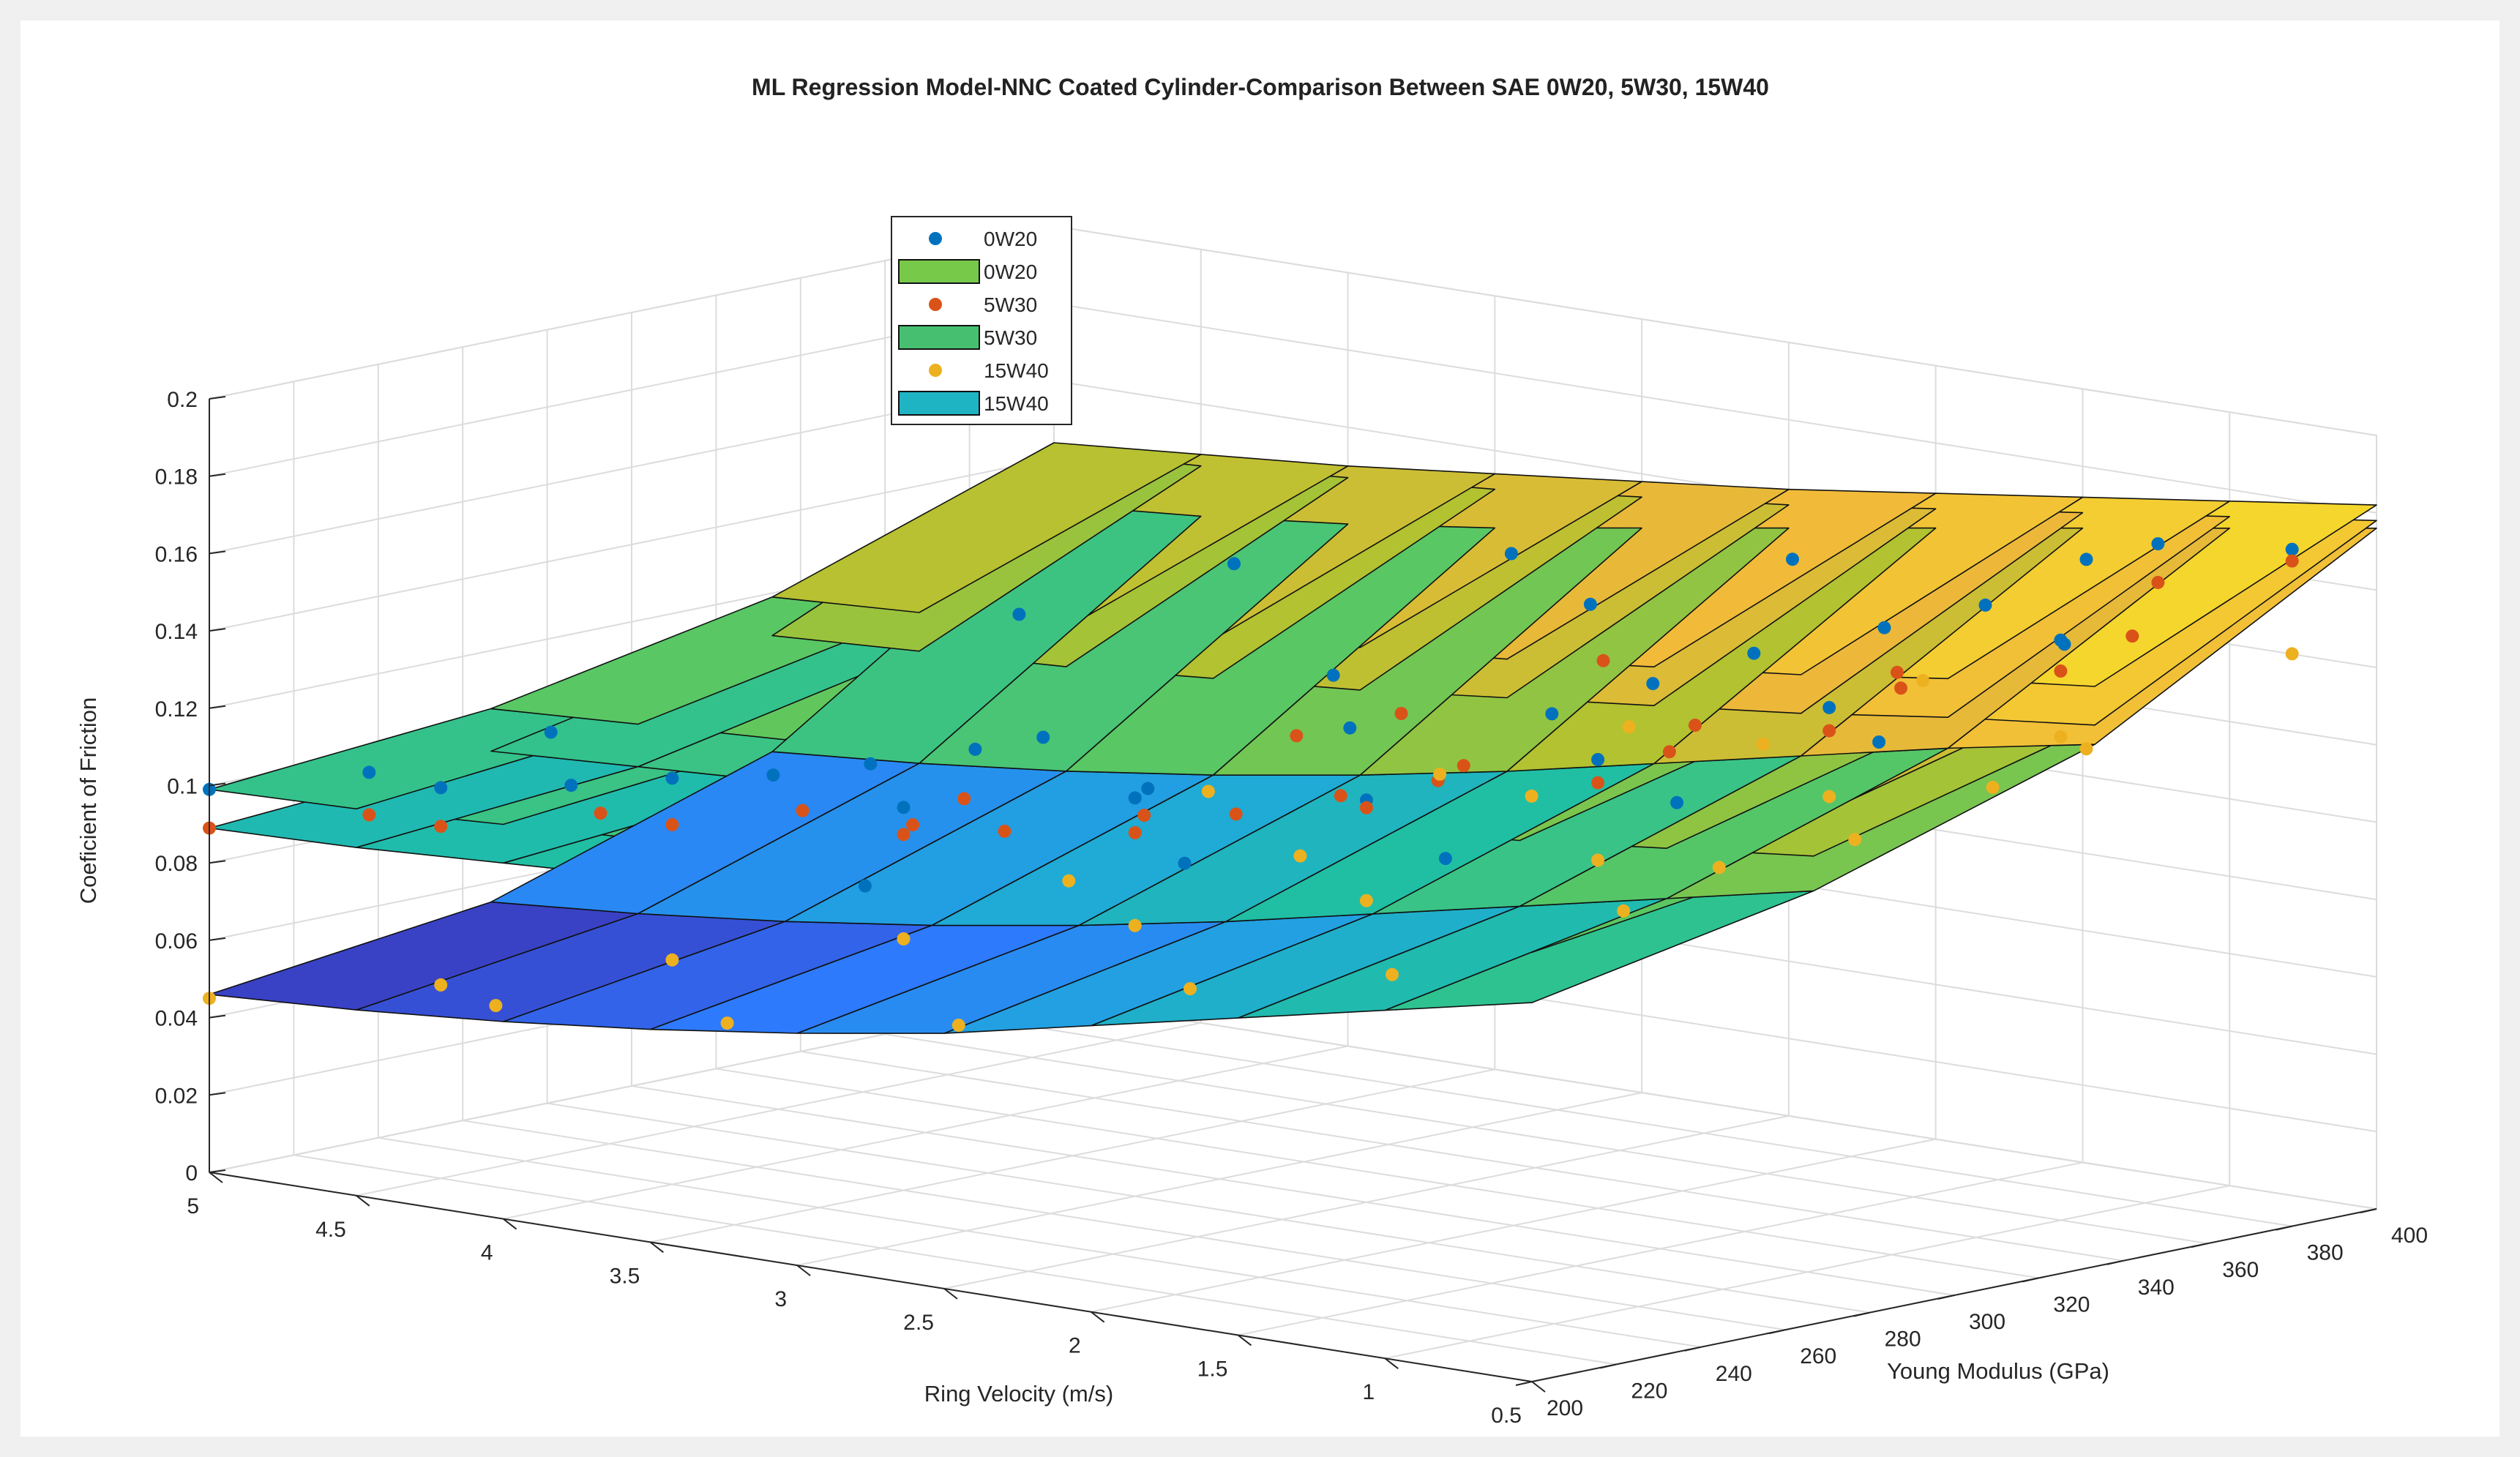 The width and height of the screenshot is (2520, 1457). I want to click on z-tick-label: 0.2, so click(182, 400).